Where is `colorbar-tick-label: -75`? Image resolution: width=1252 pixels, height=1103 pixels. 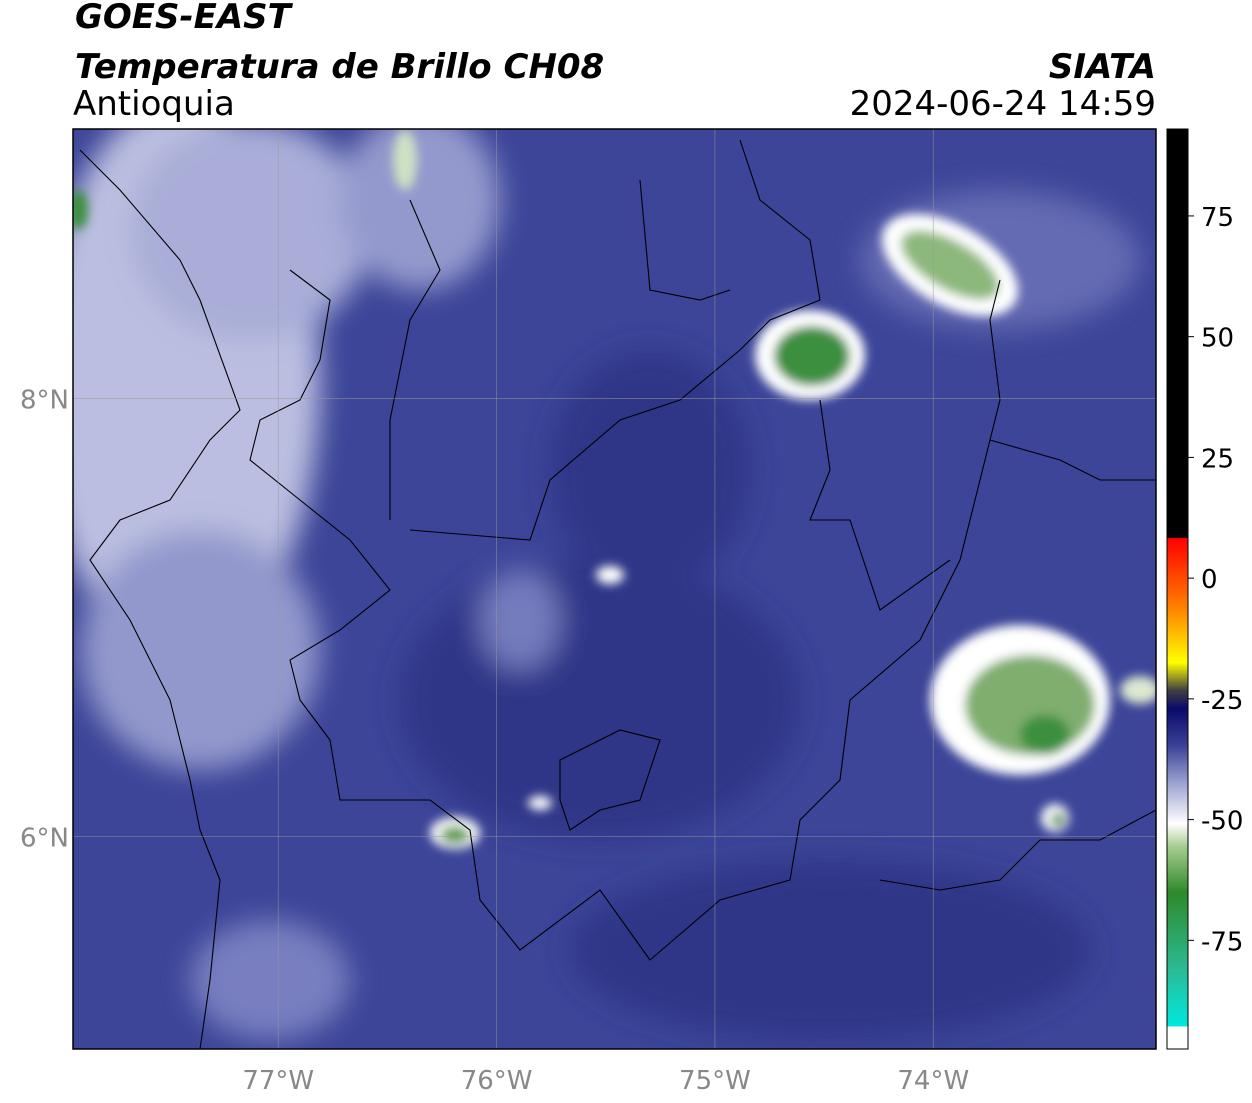 colorbar-tick-label: -75 is located at coordinates (1222, 942).